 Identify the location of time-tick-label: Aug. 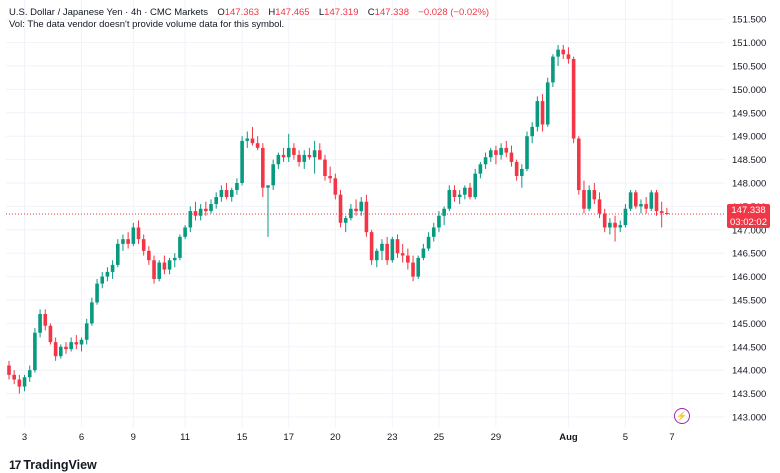
(568, 437).